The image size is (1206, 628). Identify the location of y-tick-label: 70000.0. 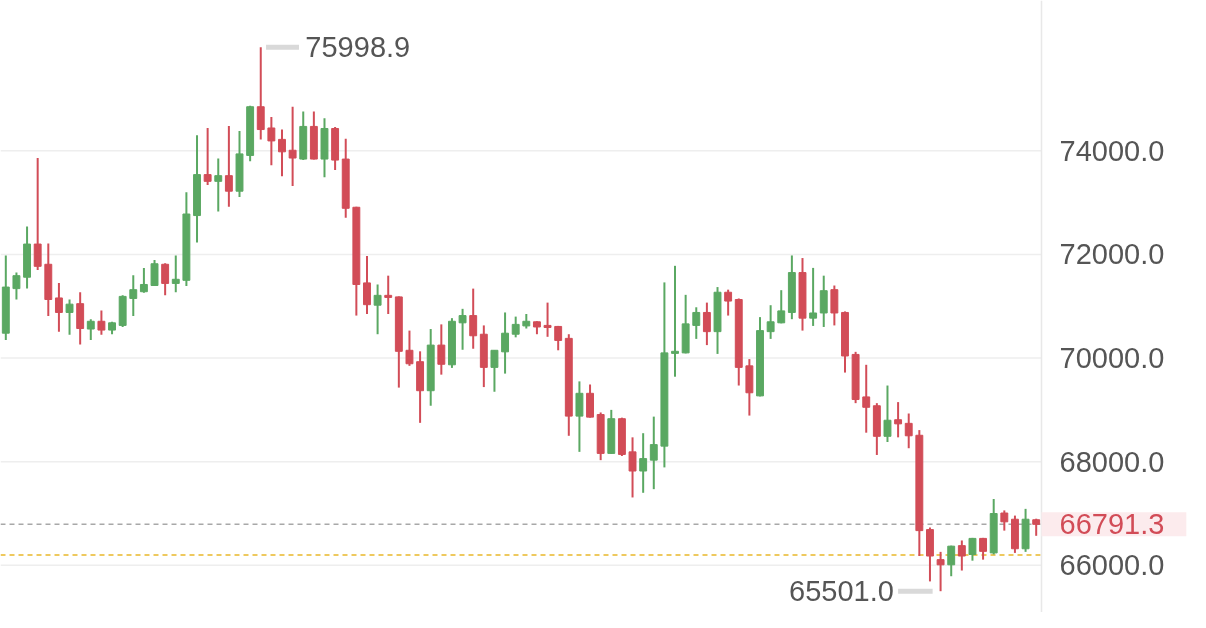
(1112, 358).